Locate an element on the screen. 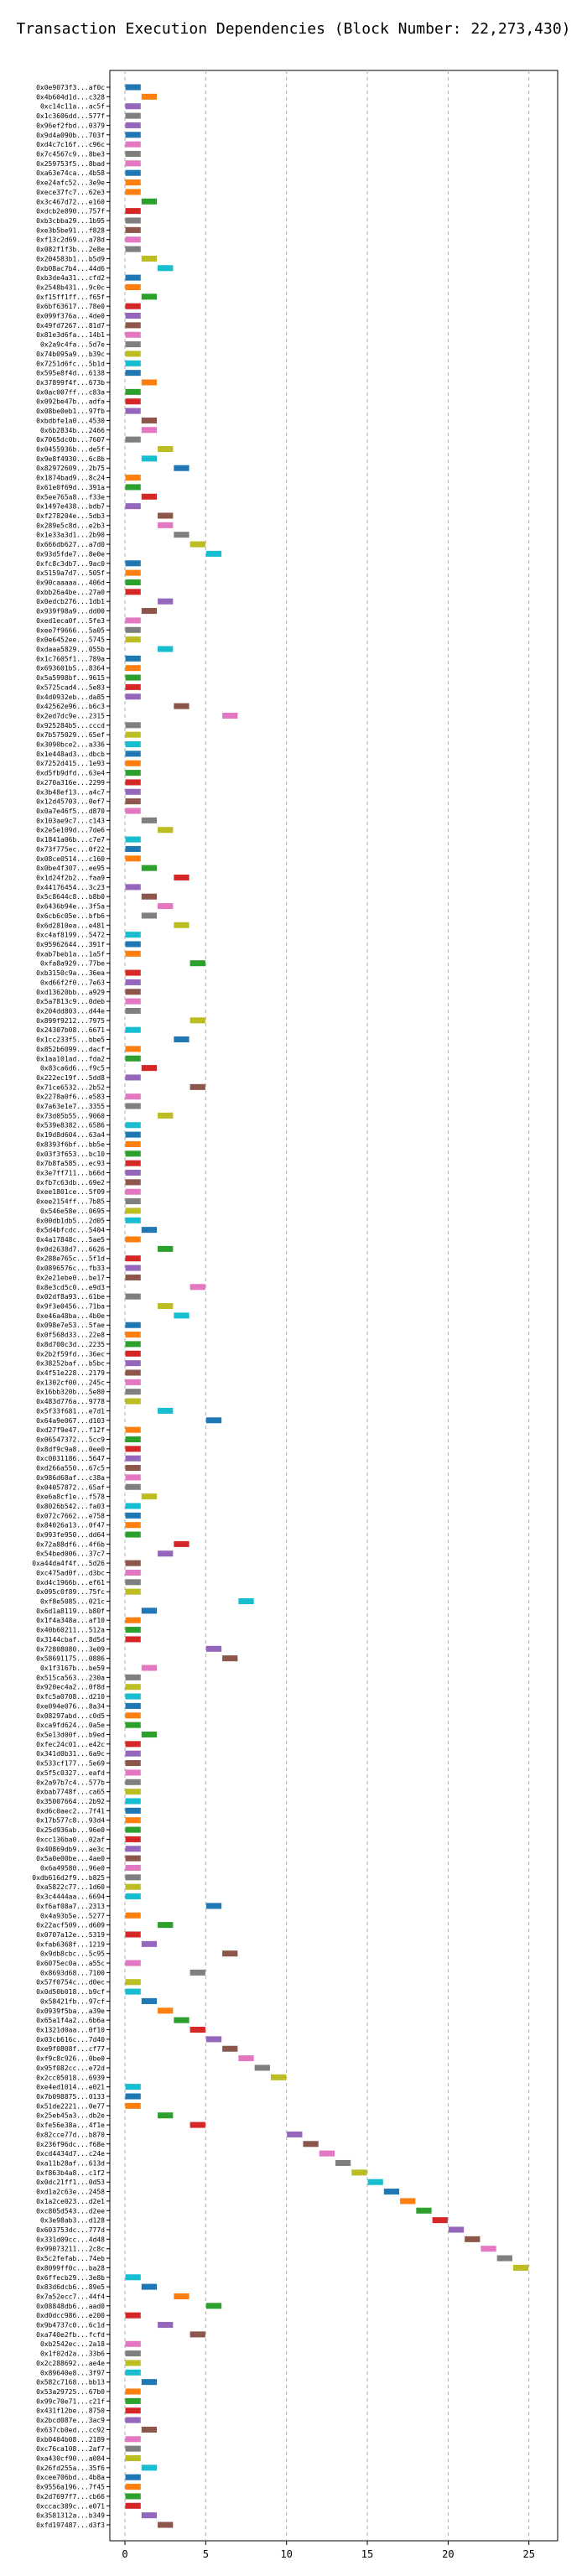 Image resolution: width=587 pixels, height=2576 pixels. y-tick-label: 0x58691175...0886 is located at coordinates (70, 1659).